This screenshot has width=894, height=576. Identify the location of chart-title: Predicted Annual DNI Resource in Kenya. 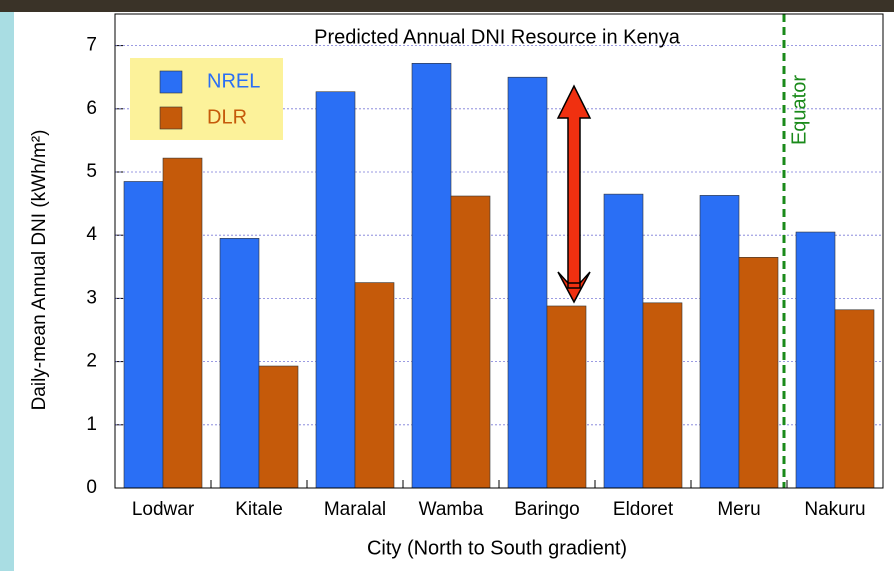
(497, 37).